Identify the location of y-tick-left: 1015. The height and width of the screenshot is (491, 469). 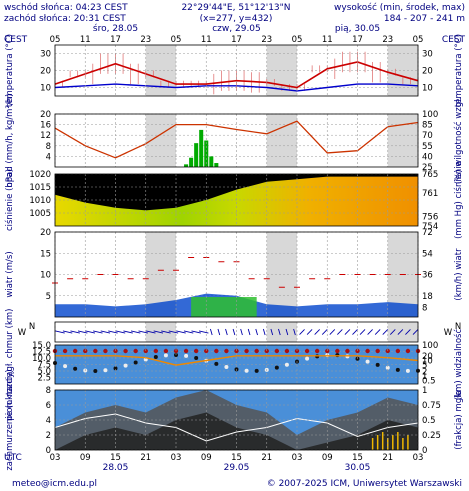
(40, 188).